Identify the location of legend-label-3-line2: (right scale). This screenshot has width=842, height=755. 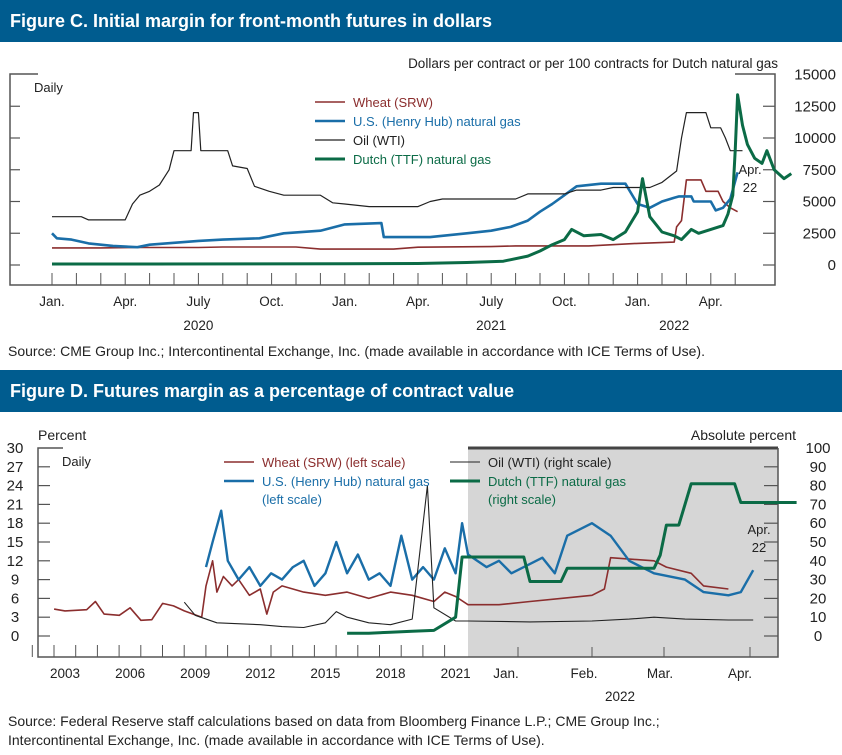
(522, 499).